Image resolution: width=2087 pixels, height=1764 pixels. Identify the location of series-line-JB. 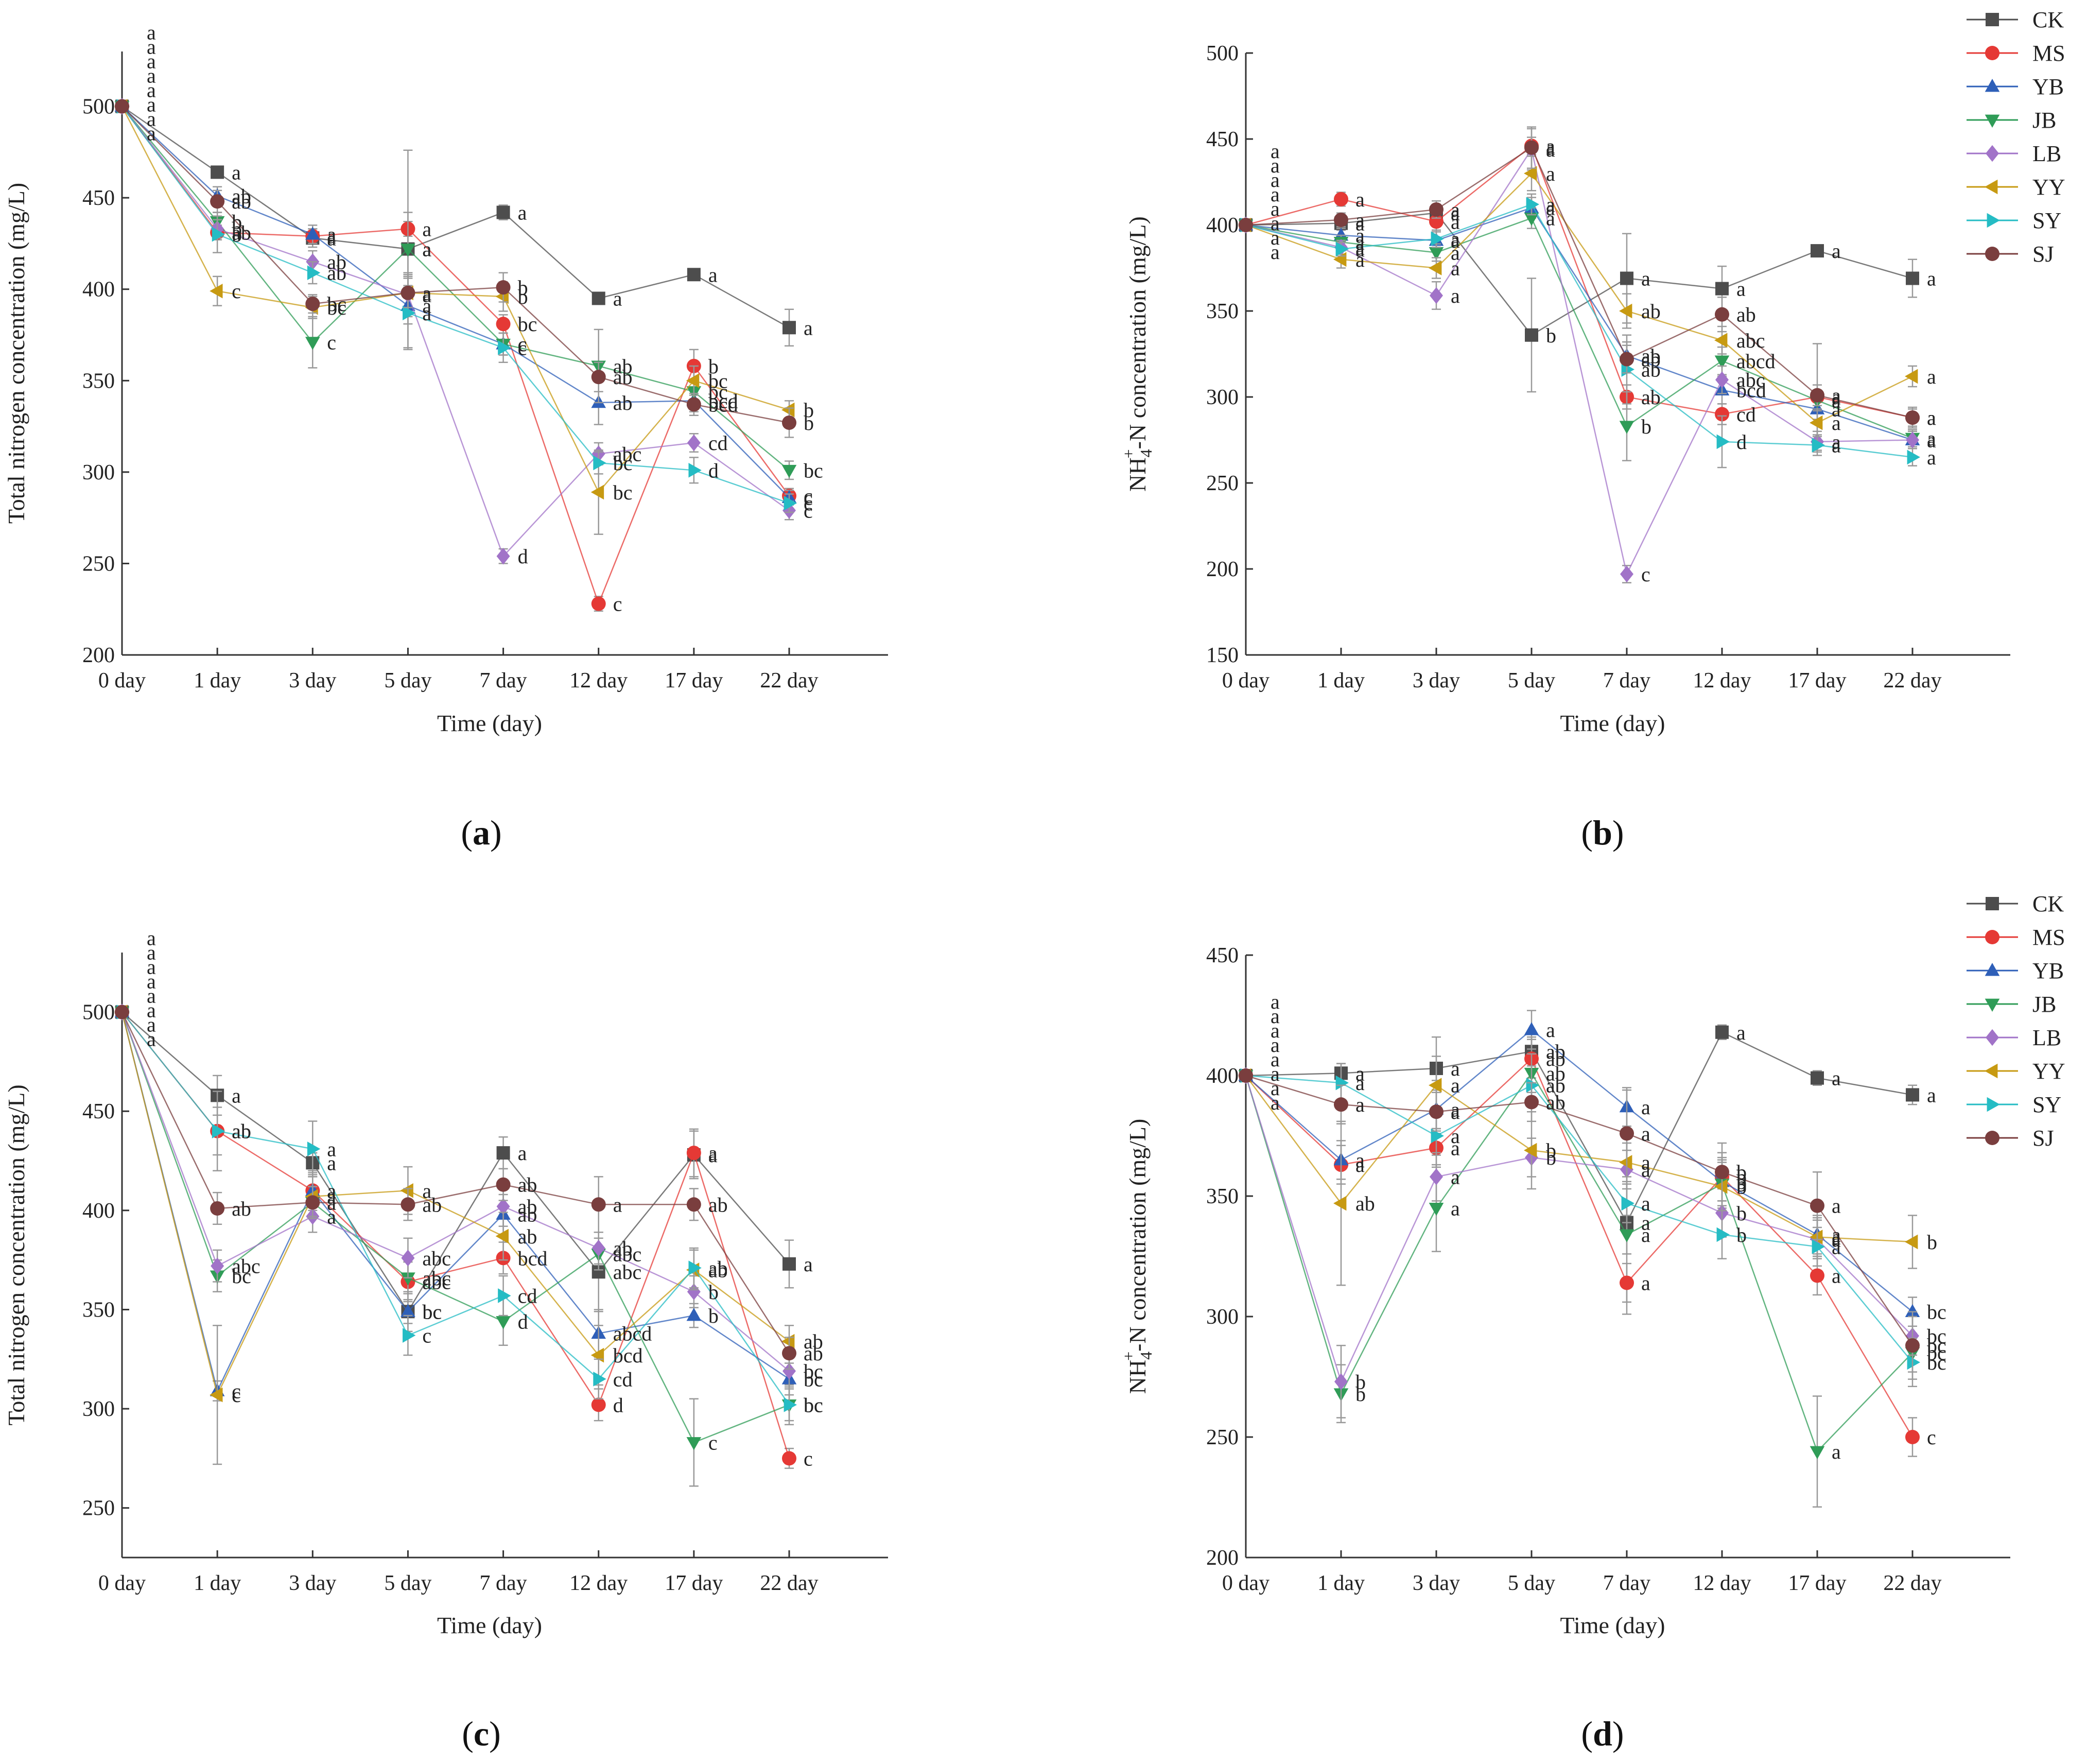
(455, 288).